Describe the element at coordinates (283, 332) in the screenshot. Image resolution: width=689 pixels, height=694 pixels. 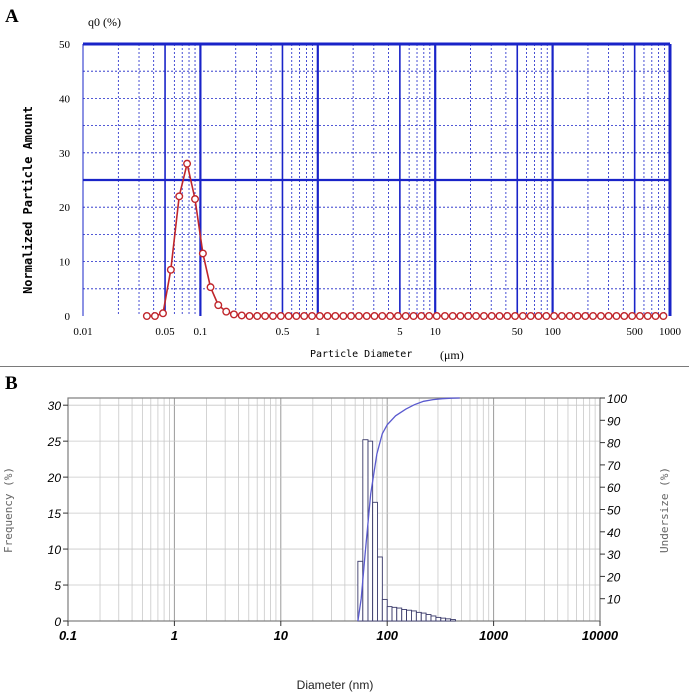
I see `x-tick-label: 0.5` at that location.